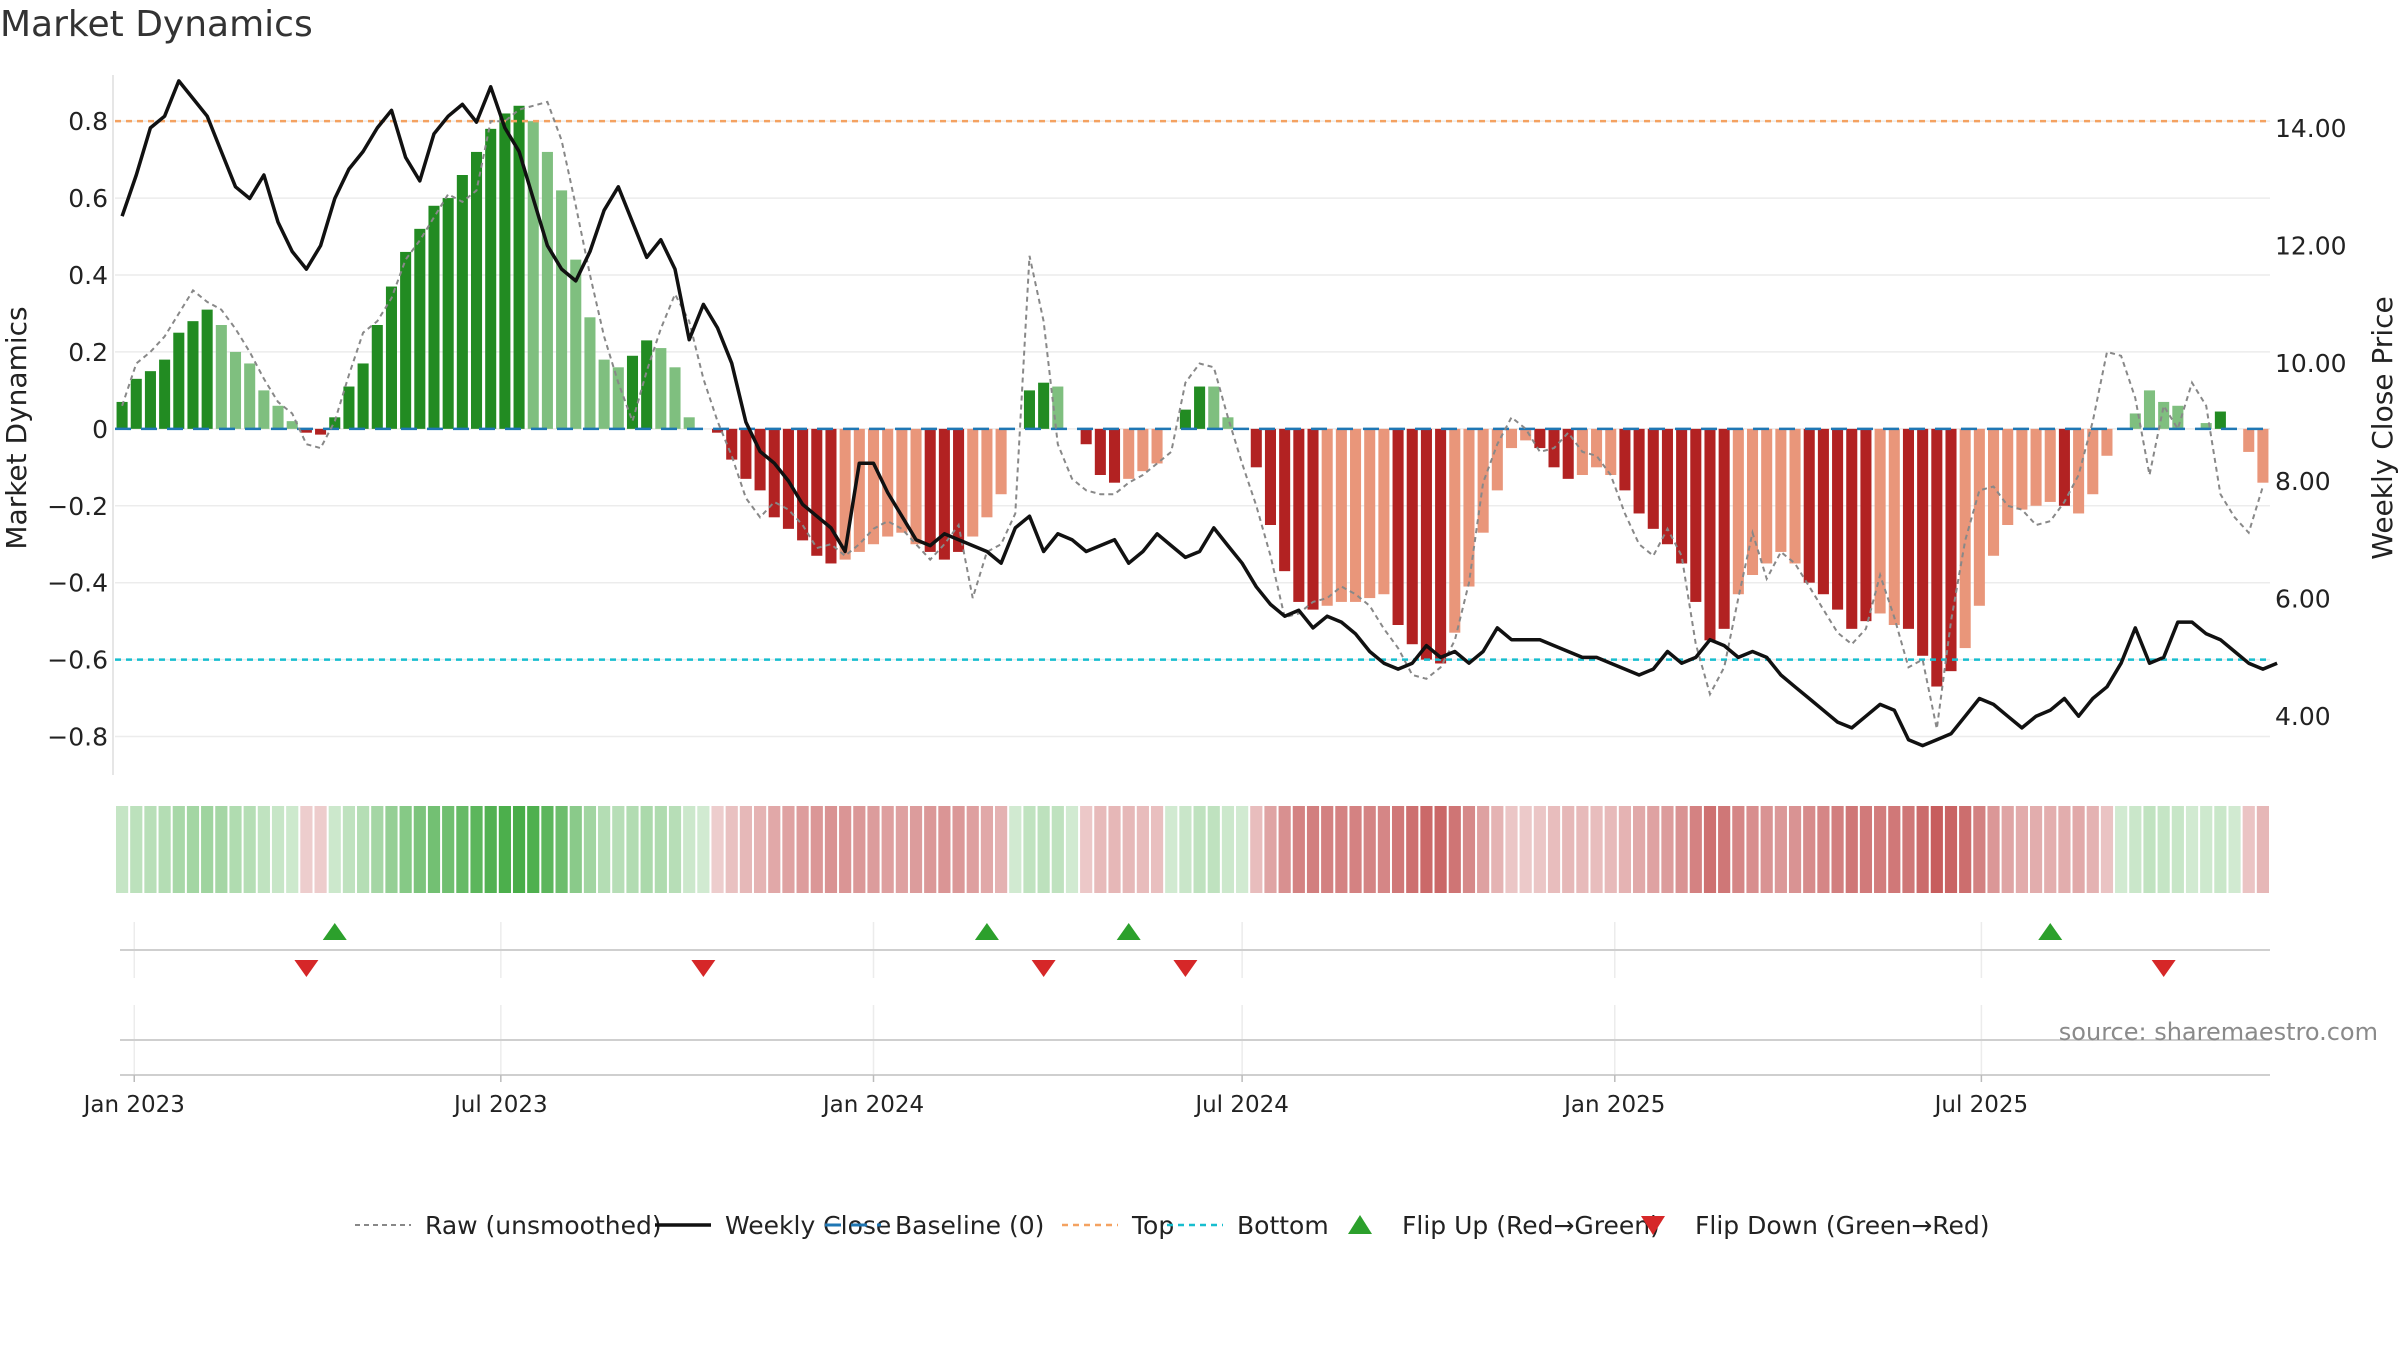  I want to click on flip-up-marker, so click(334, 931).